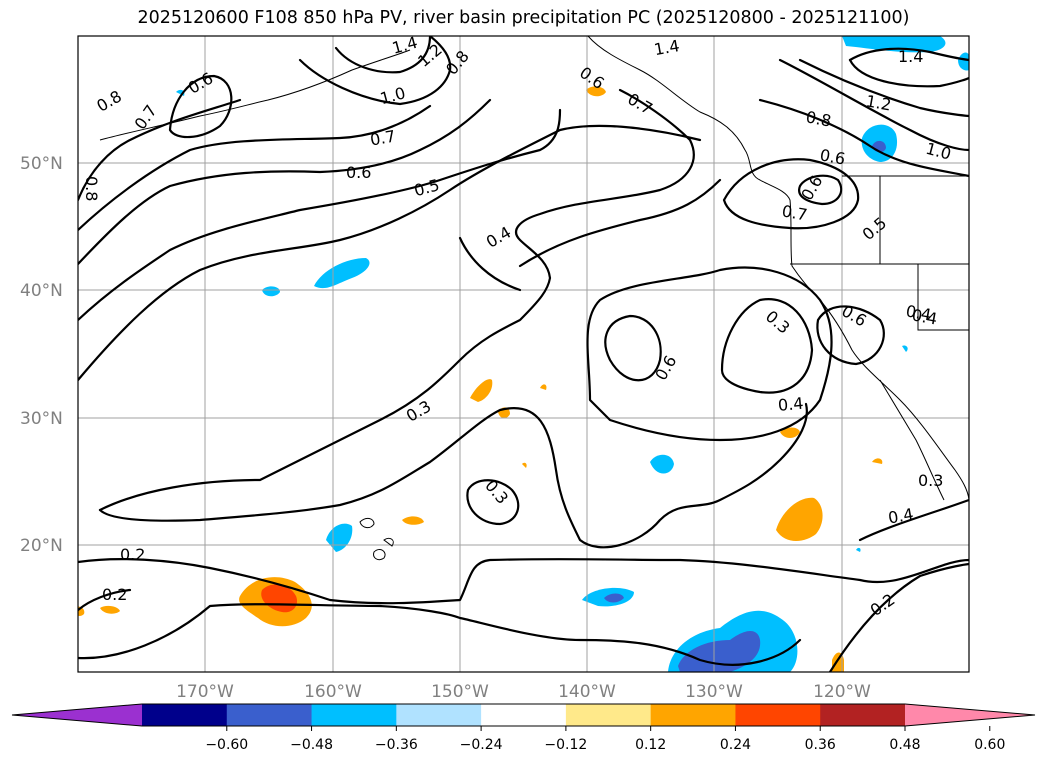 This screenshot has width=1047, height=765. What do you see at coordinates (41, 546) in the screenshot?
I see `lat-label-20n: 20°N` at bounding box center [41, 546].